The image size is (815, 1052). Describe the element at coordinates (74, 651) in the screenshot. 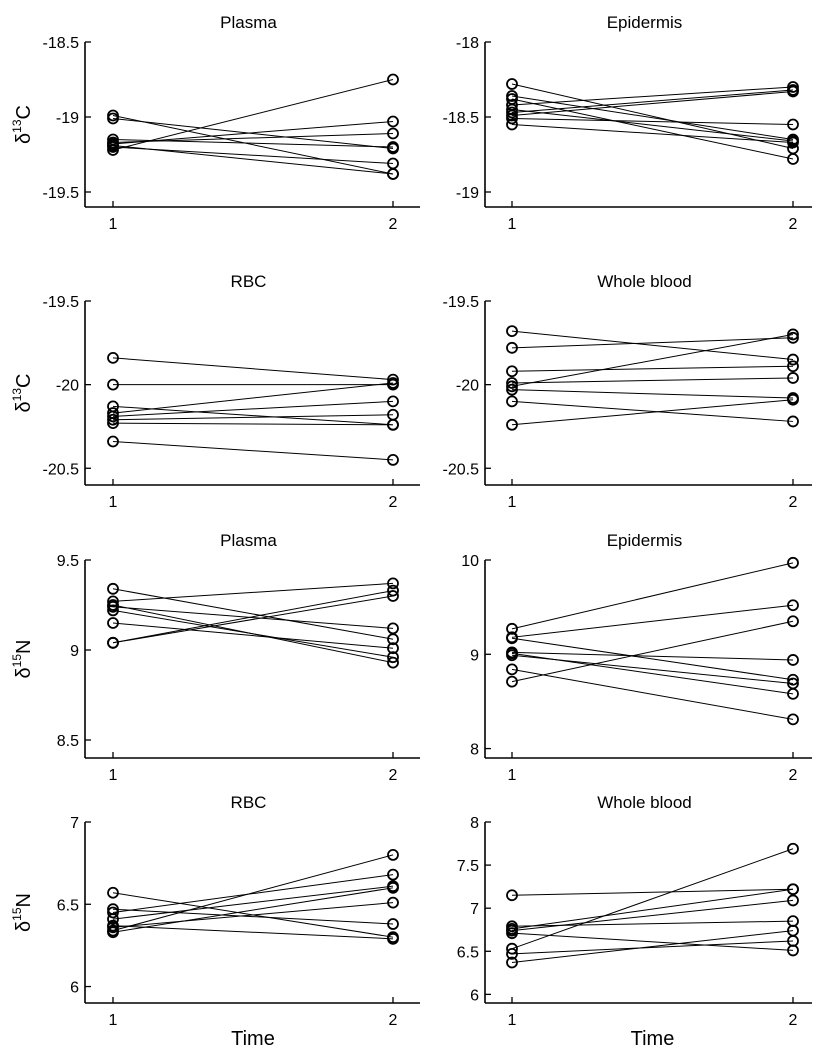

I see `y-tick-label: 9` at that location.